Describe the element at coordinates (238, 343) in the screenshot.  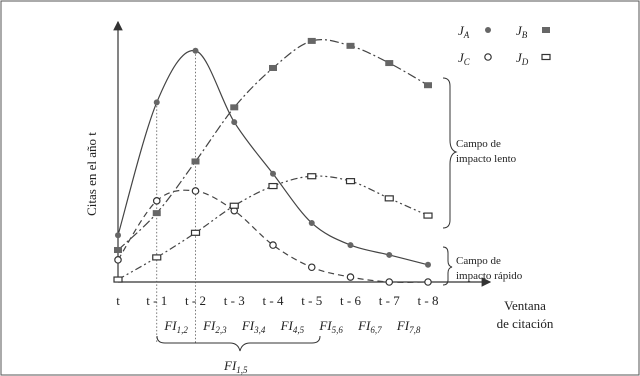
I see `fi-group-brace` at that location.